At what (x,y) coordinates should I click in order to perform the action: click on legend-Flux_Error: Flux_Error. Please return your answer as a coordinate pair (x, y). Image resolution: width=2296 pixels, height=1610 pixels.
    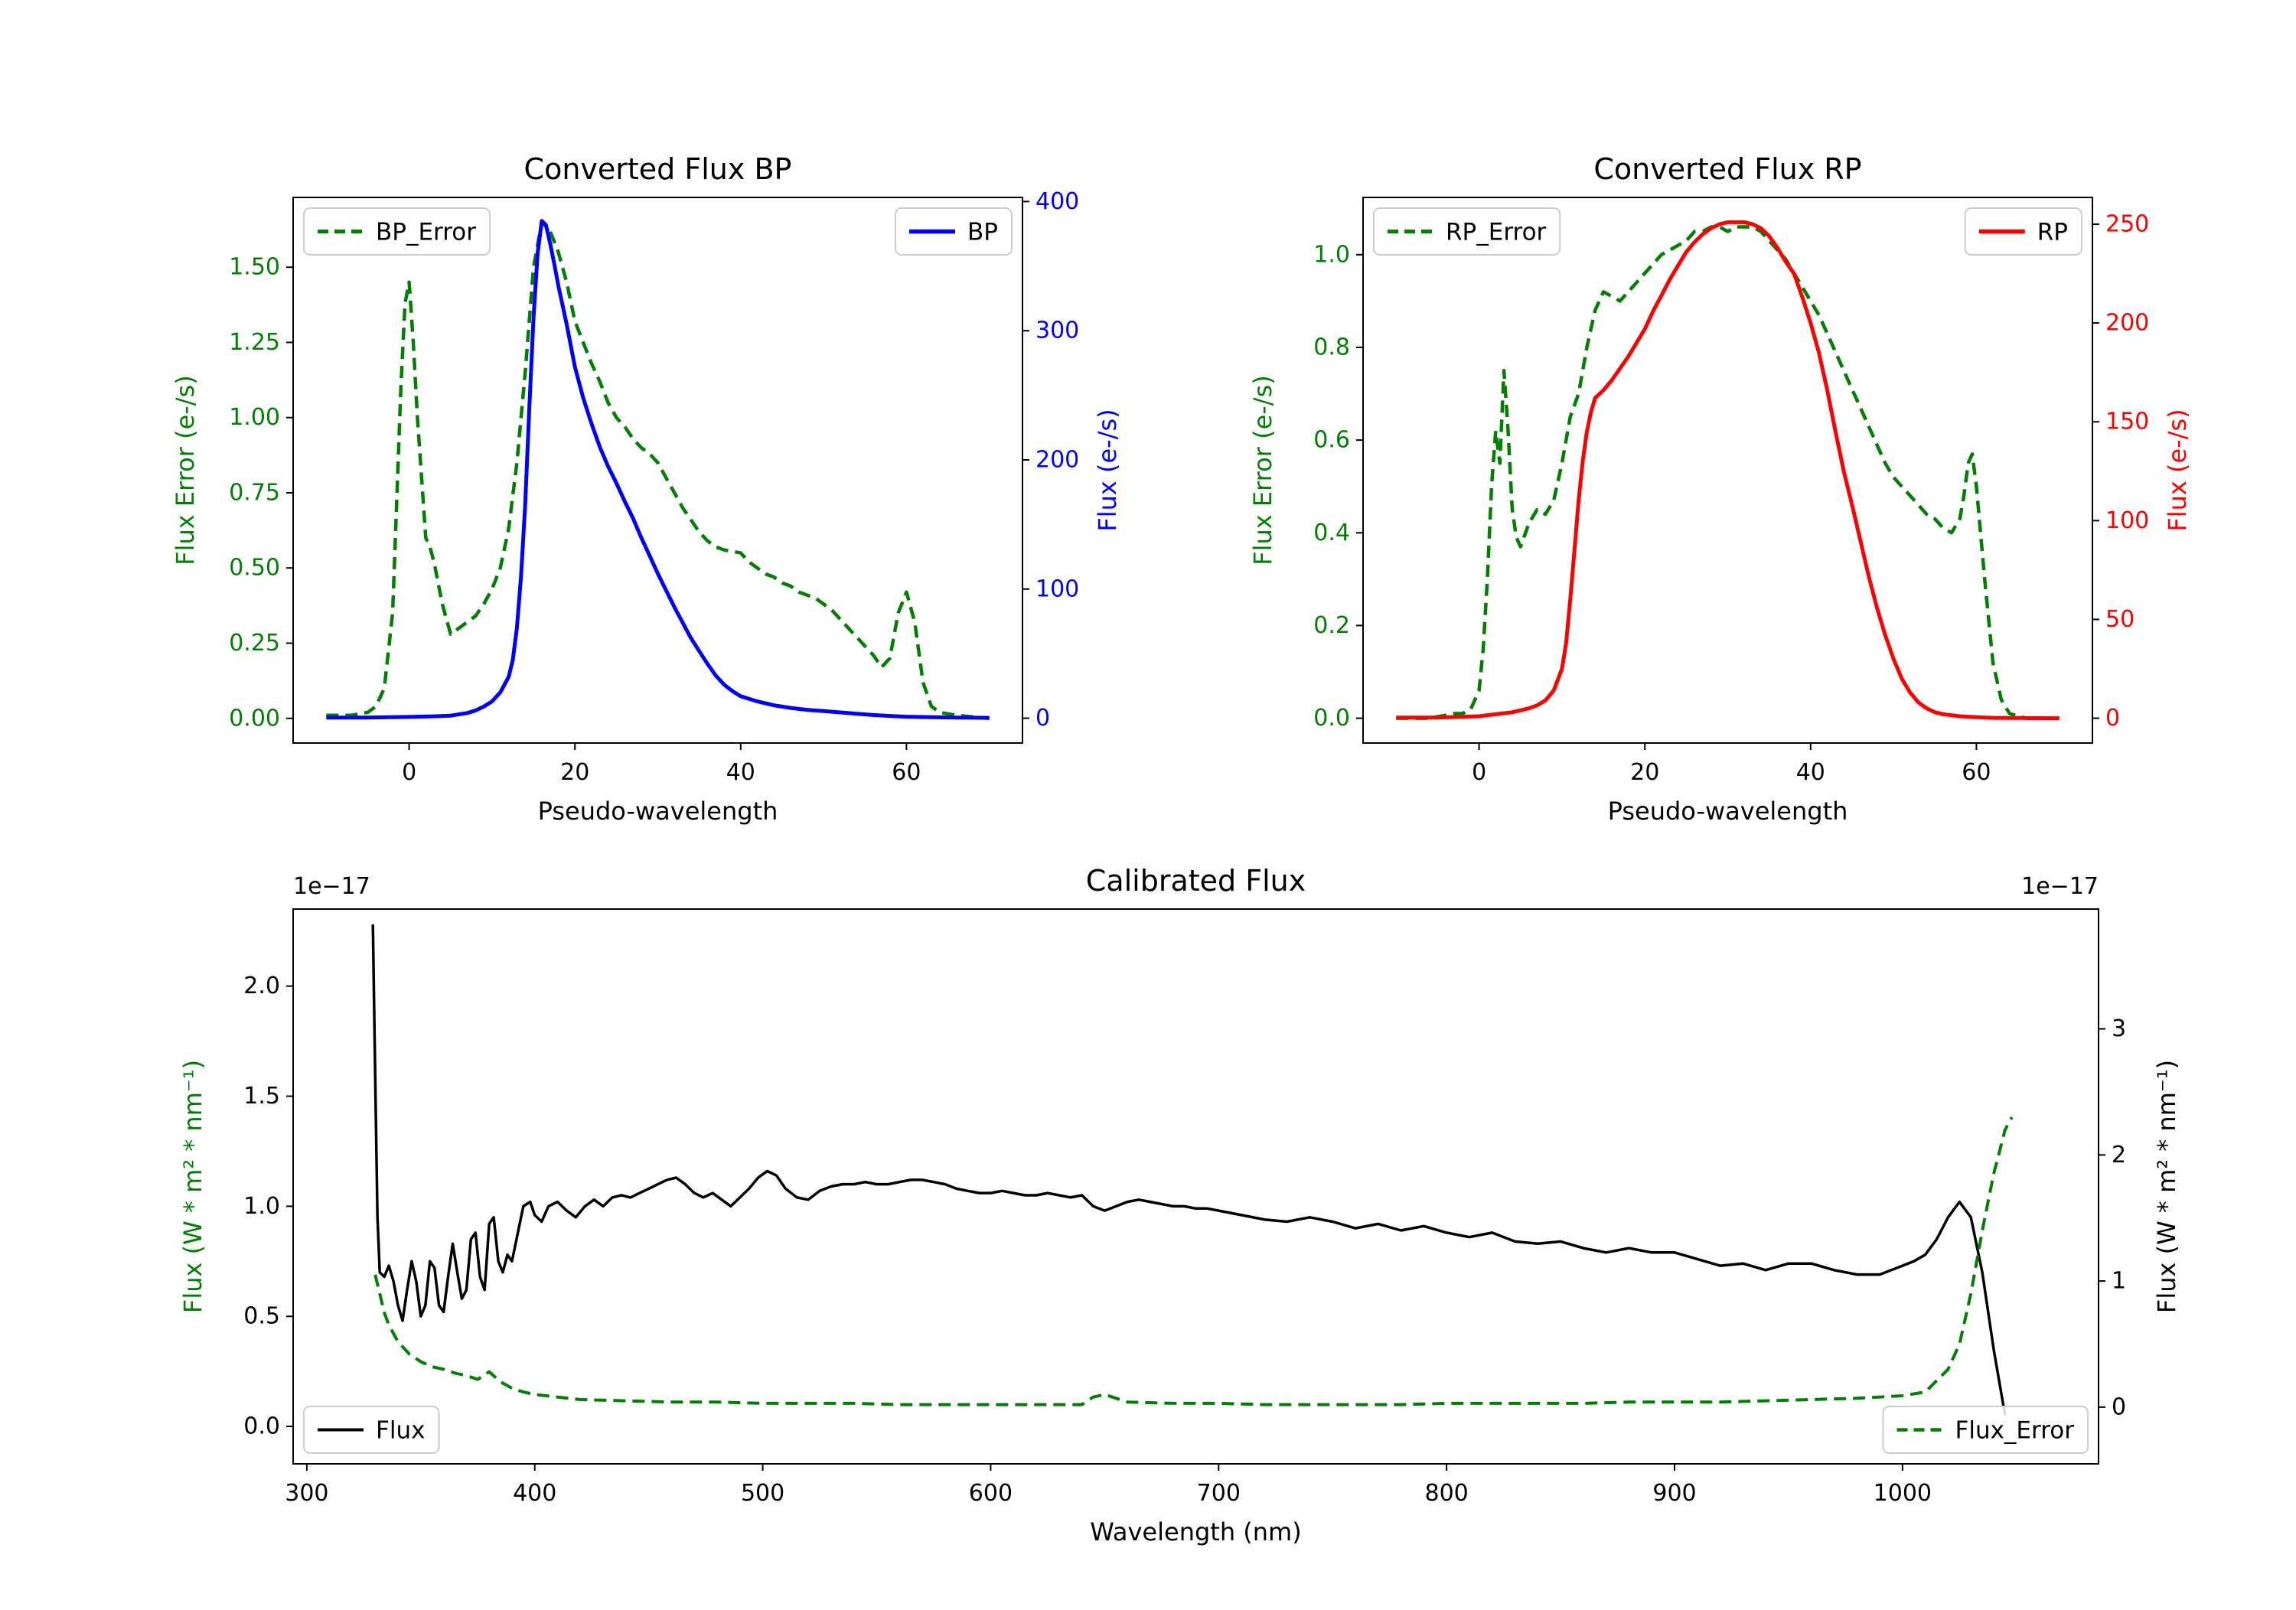
    Looking at the image, I should click on (1985, 1430).